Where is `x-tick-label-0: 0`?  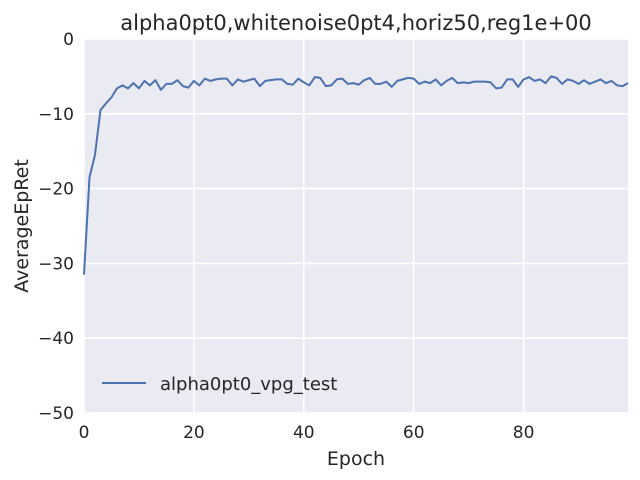 x-tick-label-0: 0 is located at coordinates (84, 433).